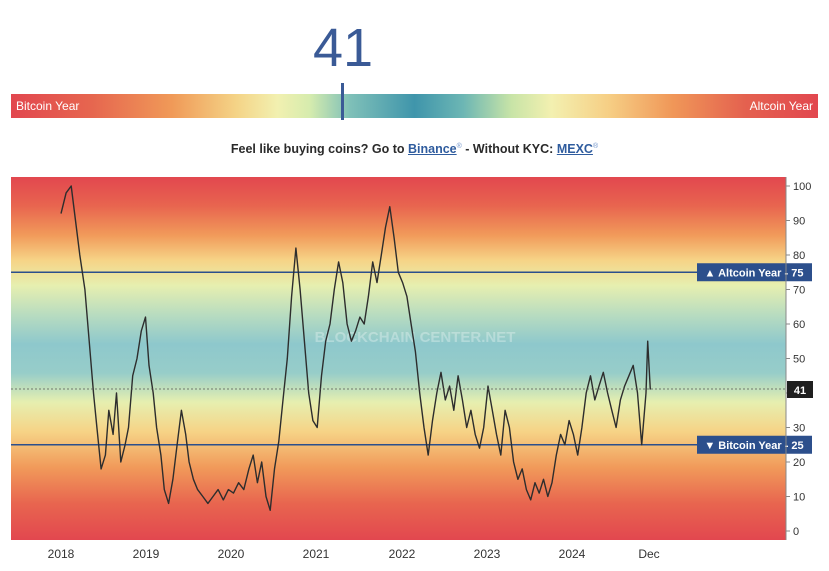  What do you see at coordinates (648, 554) in the screenshot?
I see `x-tick-label: Dec` at bounding box center [648, 554].